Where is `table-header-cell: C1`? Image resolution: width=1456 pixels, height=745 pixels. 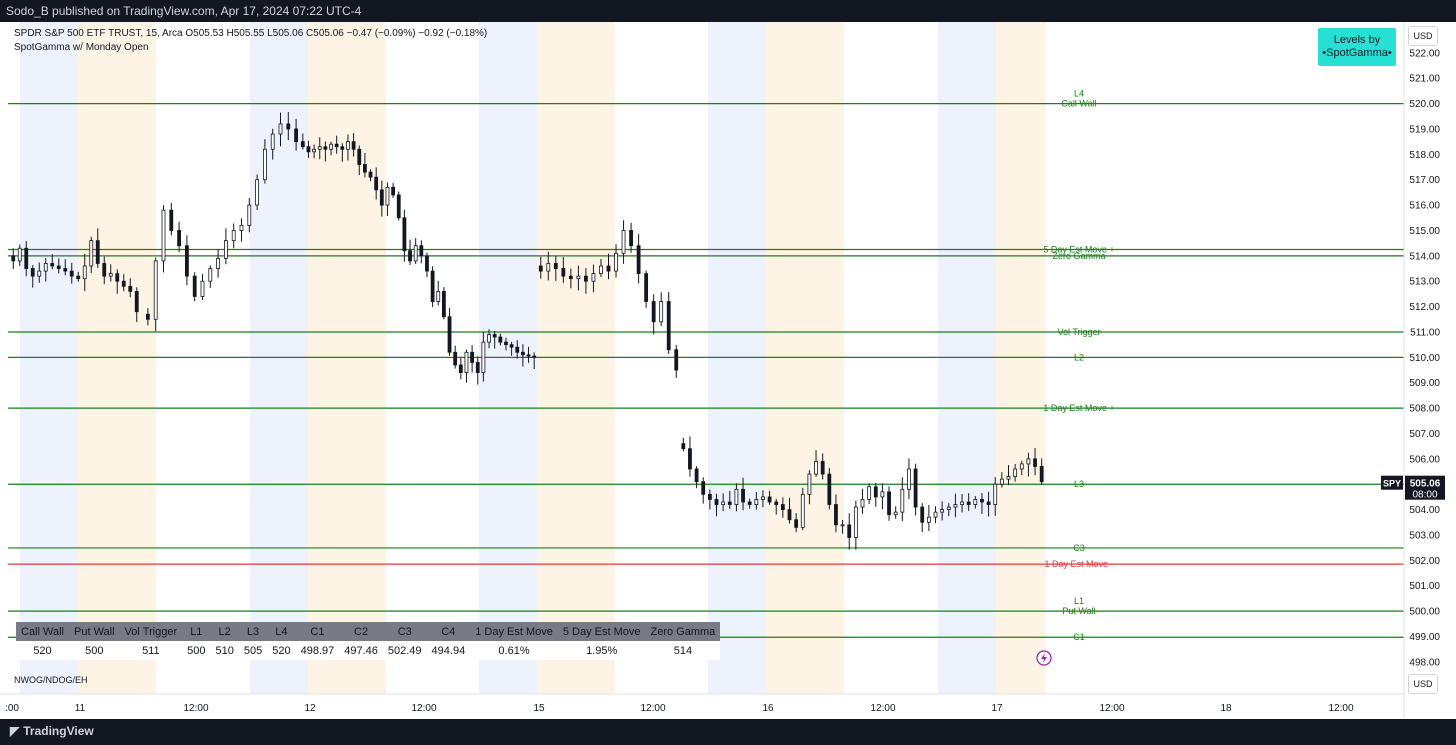 table-header-cell: C1 is located at coordinates (317, 631).